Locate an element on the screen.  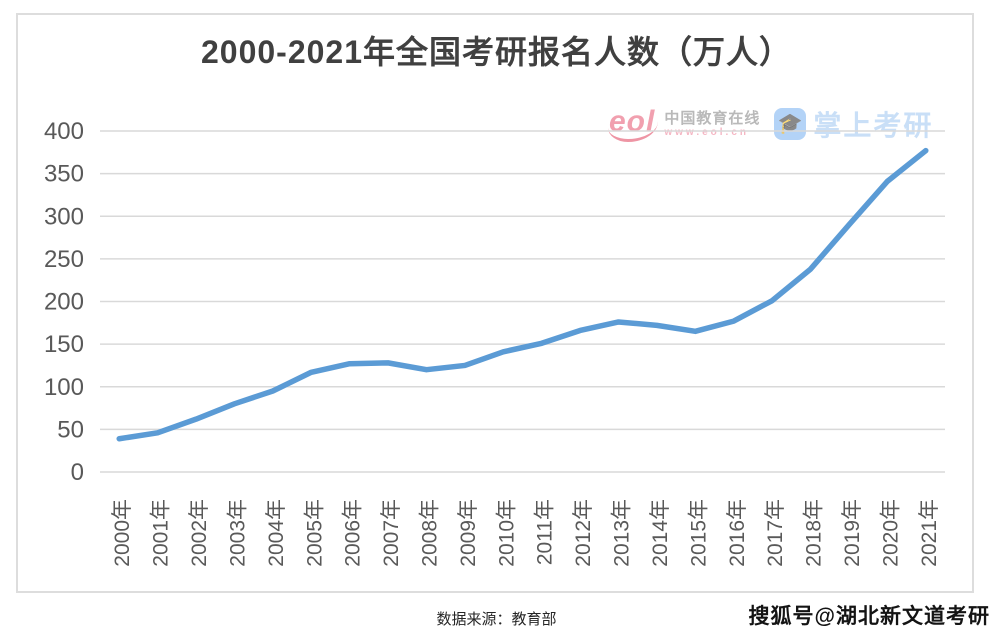
y-axis-tick-label: 350 is located at coordinates (64, 174).